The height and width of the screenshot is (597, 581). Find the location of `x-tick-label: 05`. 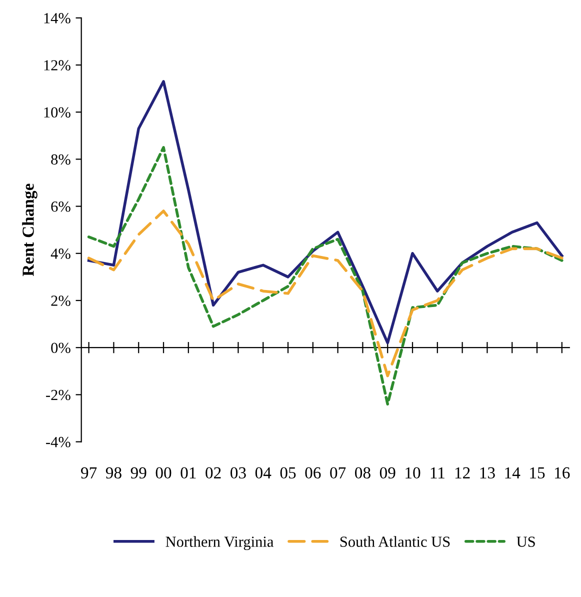

x-tick-label: 05 is located at coordinates (288, 473).